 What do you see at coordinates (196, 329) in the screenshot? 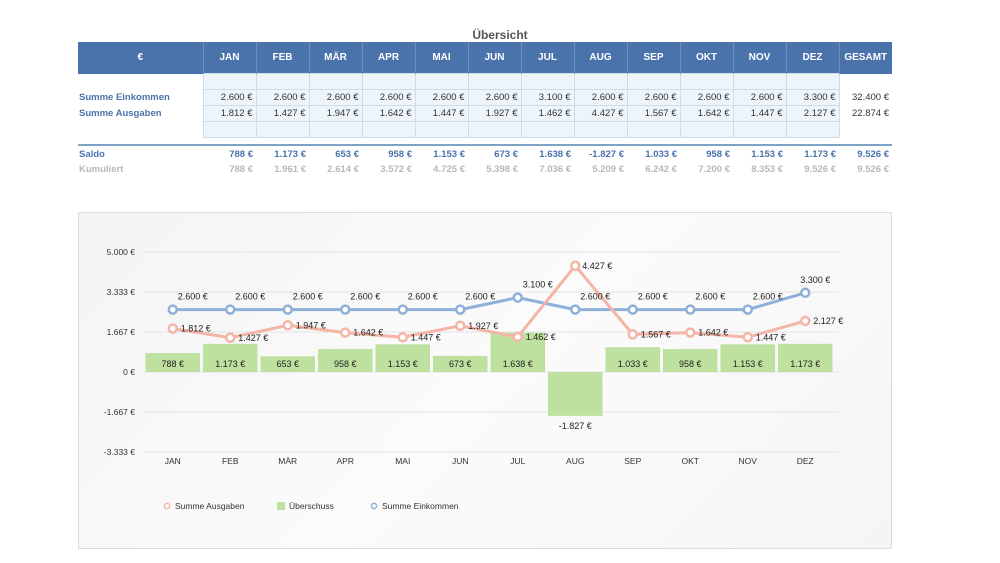
I see `line-data-label: 1.812 €` at bounding box center [196, 329].